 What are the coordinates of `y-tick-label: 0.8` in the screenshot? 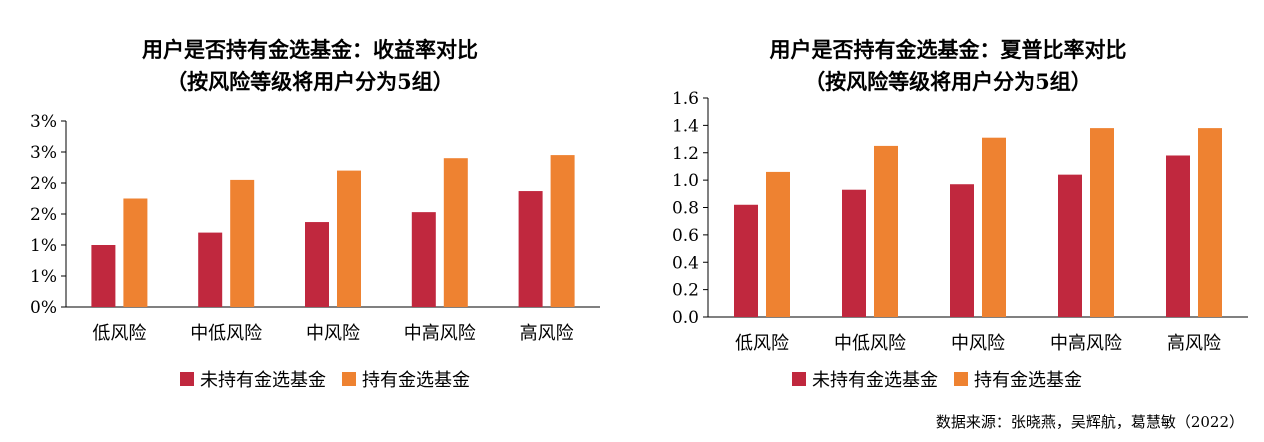 It's located at (685, 209).